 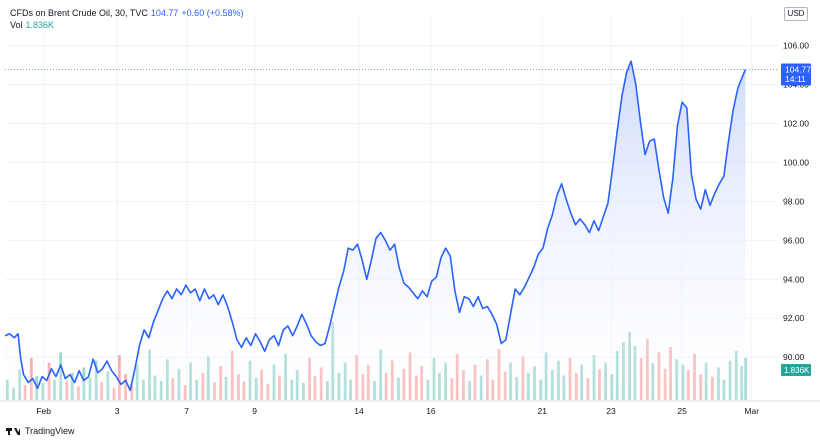 What do you see at coordinates (611, 411) in the screenshot?
I see `x-tick-label: 23` at bounding box center [611, 411].